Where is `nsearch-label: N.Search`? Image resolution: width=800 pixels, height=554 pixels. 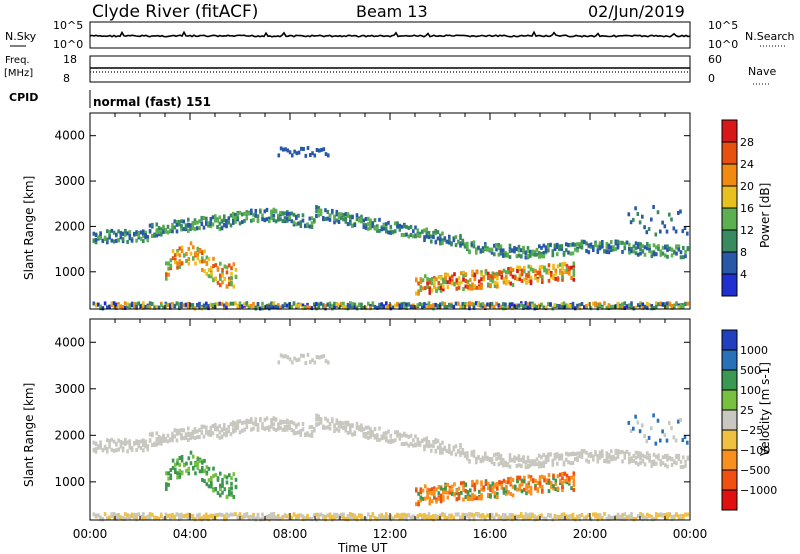
nsearch-label: N.Search is located at coordinates (770, 36).